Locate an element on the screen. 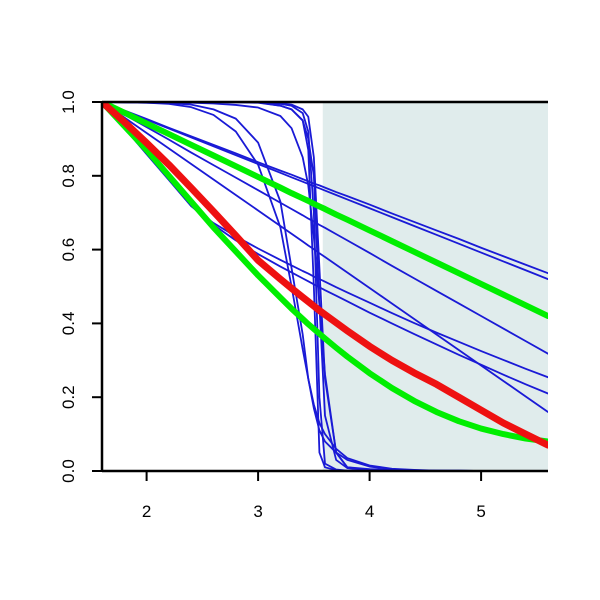  y-tick-label: 0.4 is located at coordinates (68, 324).